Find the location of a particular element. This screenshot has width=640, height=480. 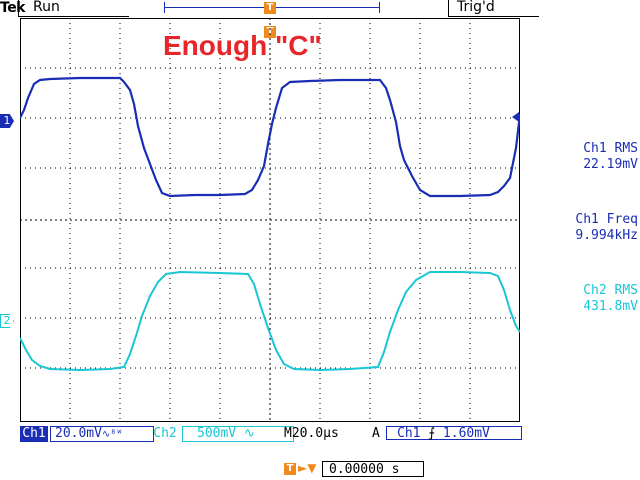

trigger-source: Ch1 is located at coordinates (409, 433).